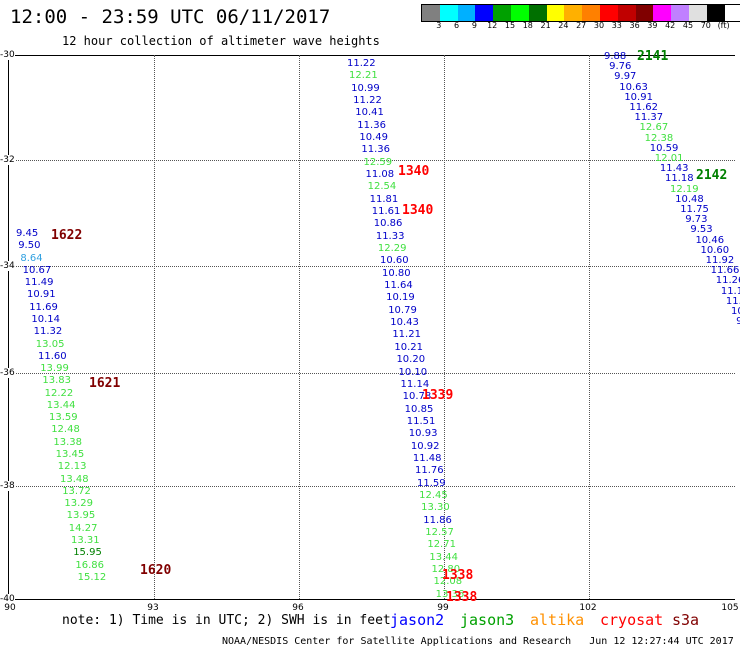 This screenshot has height=650, width=740. I want to click on wave-height-label: 10.86, so click(388, 224).